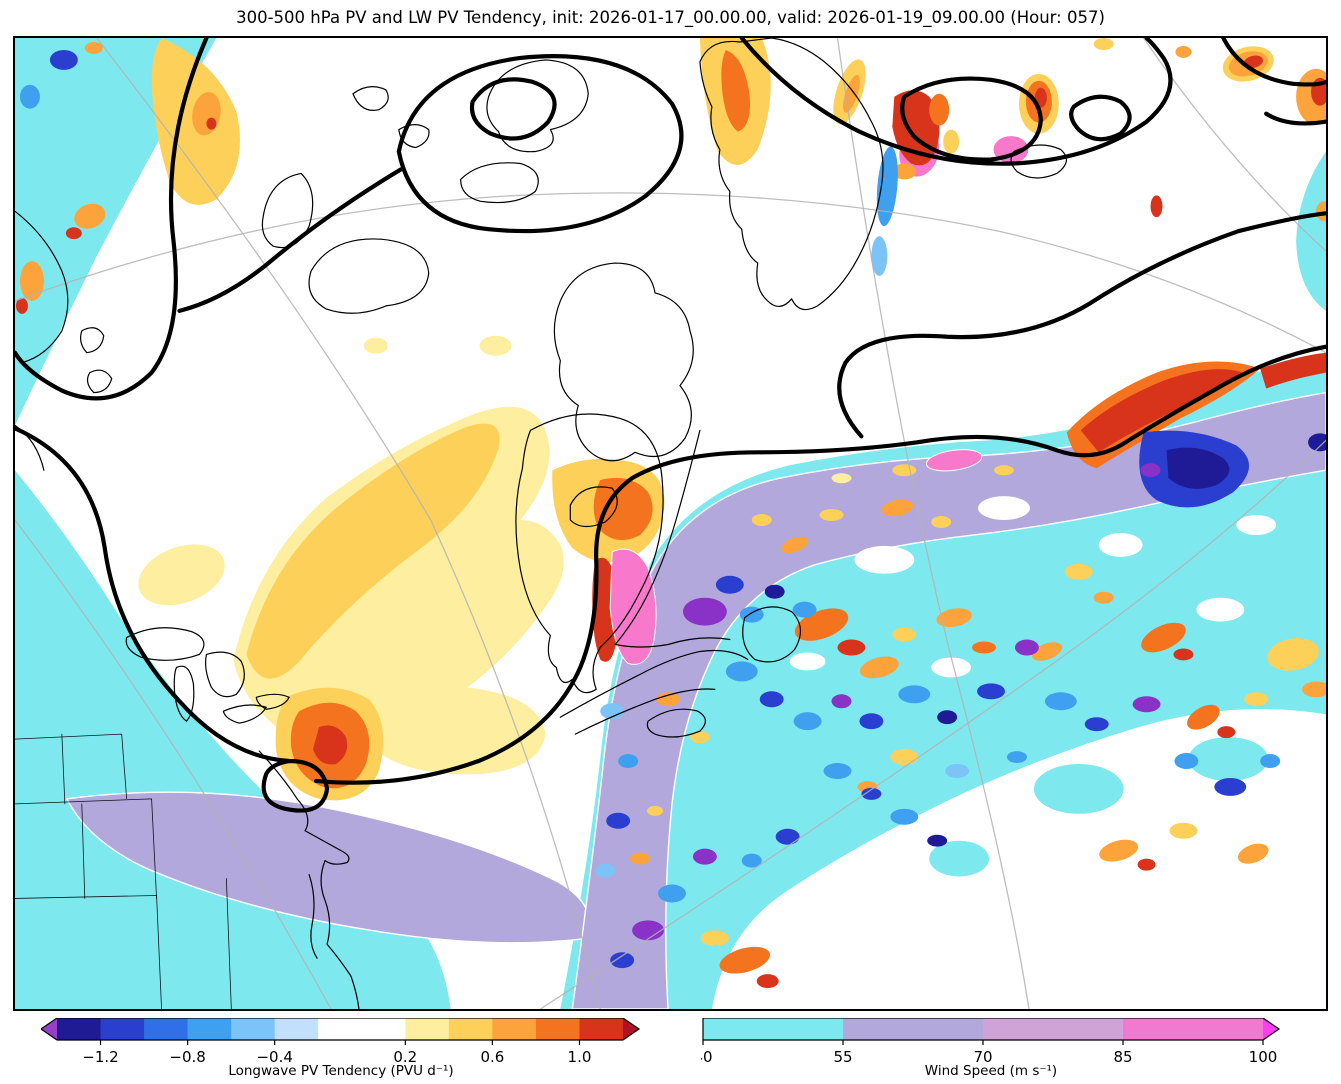 The height and width of the screenshot is (1084, 1341). What do you see at coordinates (100, 1057) in the screenshot?
I see `svg-text: −1.2` at bounding box center [100, 1057].